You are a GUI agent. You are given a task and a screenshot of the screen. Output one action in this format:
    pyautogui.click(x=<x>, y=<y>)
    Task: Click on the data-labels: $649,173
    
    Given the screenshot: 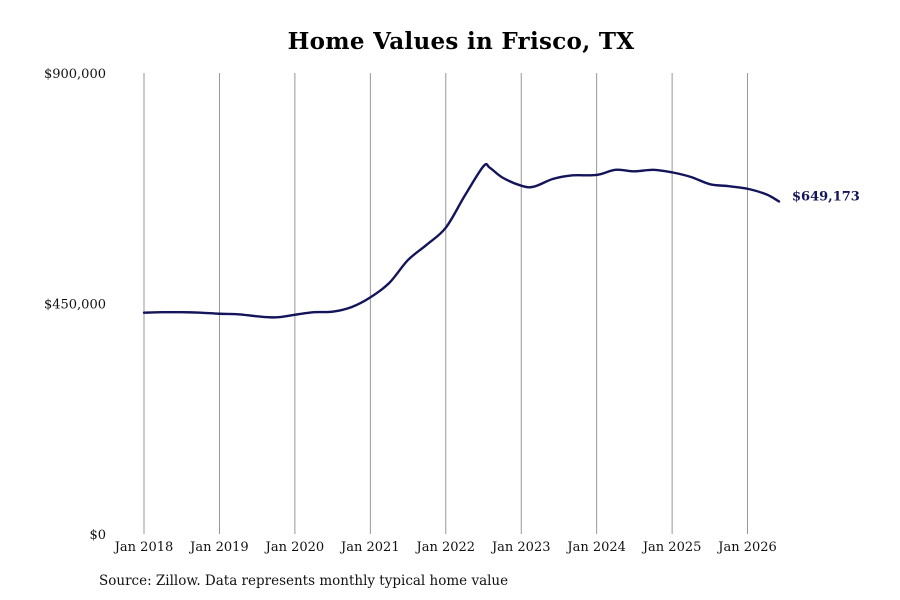 What is the action you would take?
    pyautogui.click(x=826, y=196)
    